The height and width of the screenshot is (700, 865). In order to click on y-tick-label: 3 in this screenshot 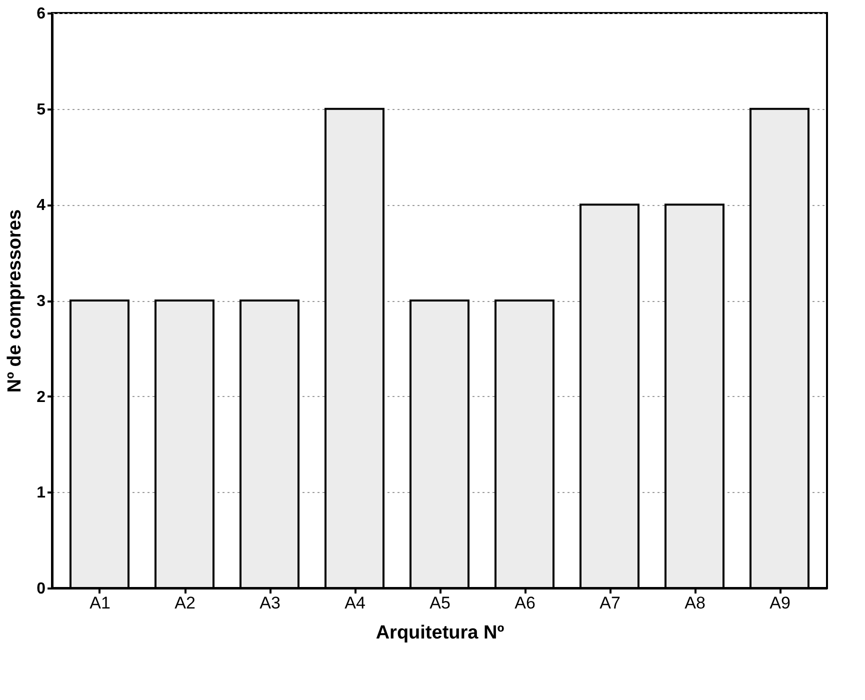, I will do `click(41, 301)`.